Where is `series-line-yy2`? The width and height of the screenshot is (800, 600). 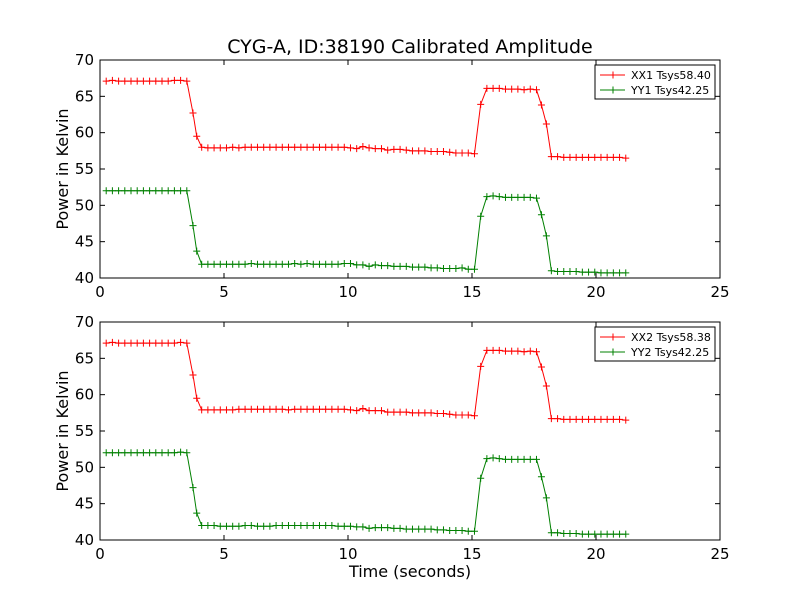
series-line-yy2 is located at coordinates (366, 493).